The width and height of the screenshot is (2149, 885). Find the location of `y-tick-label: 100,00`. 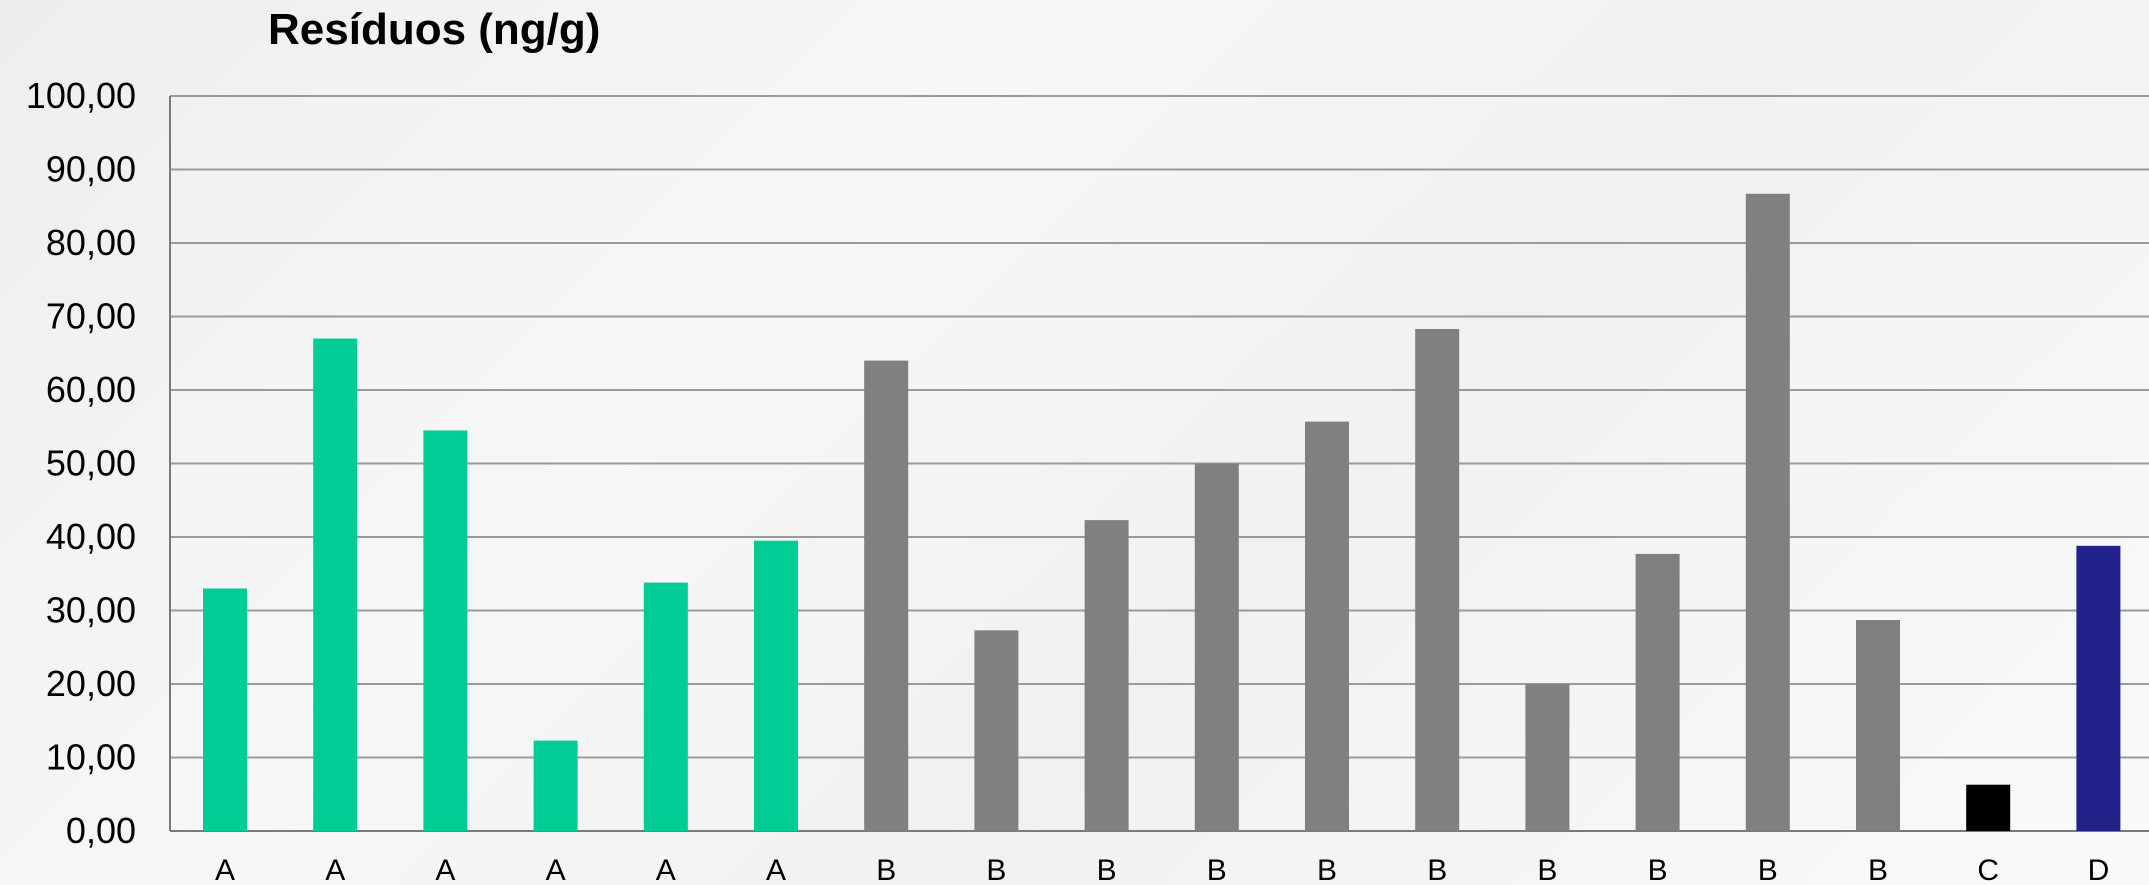

y-tick-label: 100,00 is located at coordinates (81, 95).